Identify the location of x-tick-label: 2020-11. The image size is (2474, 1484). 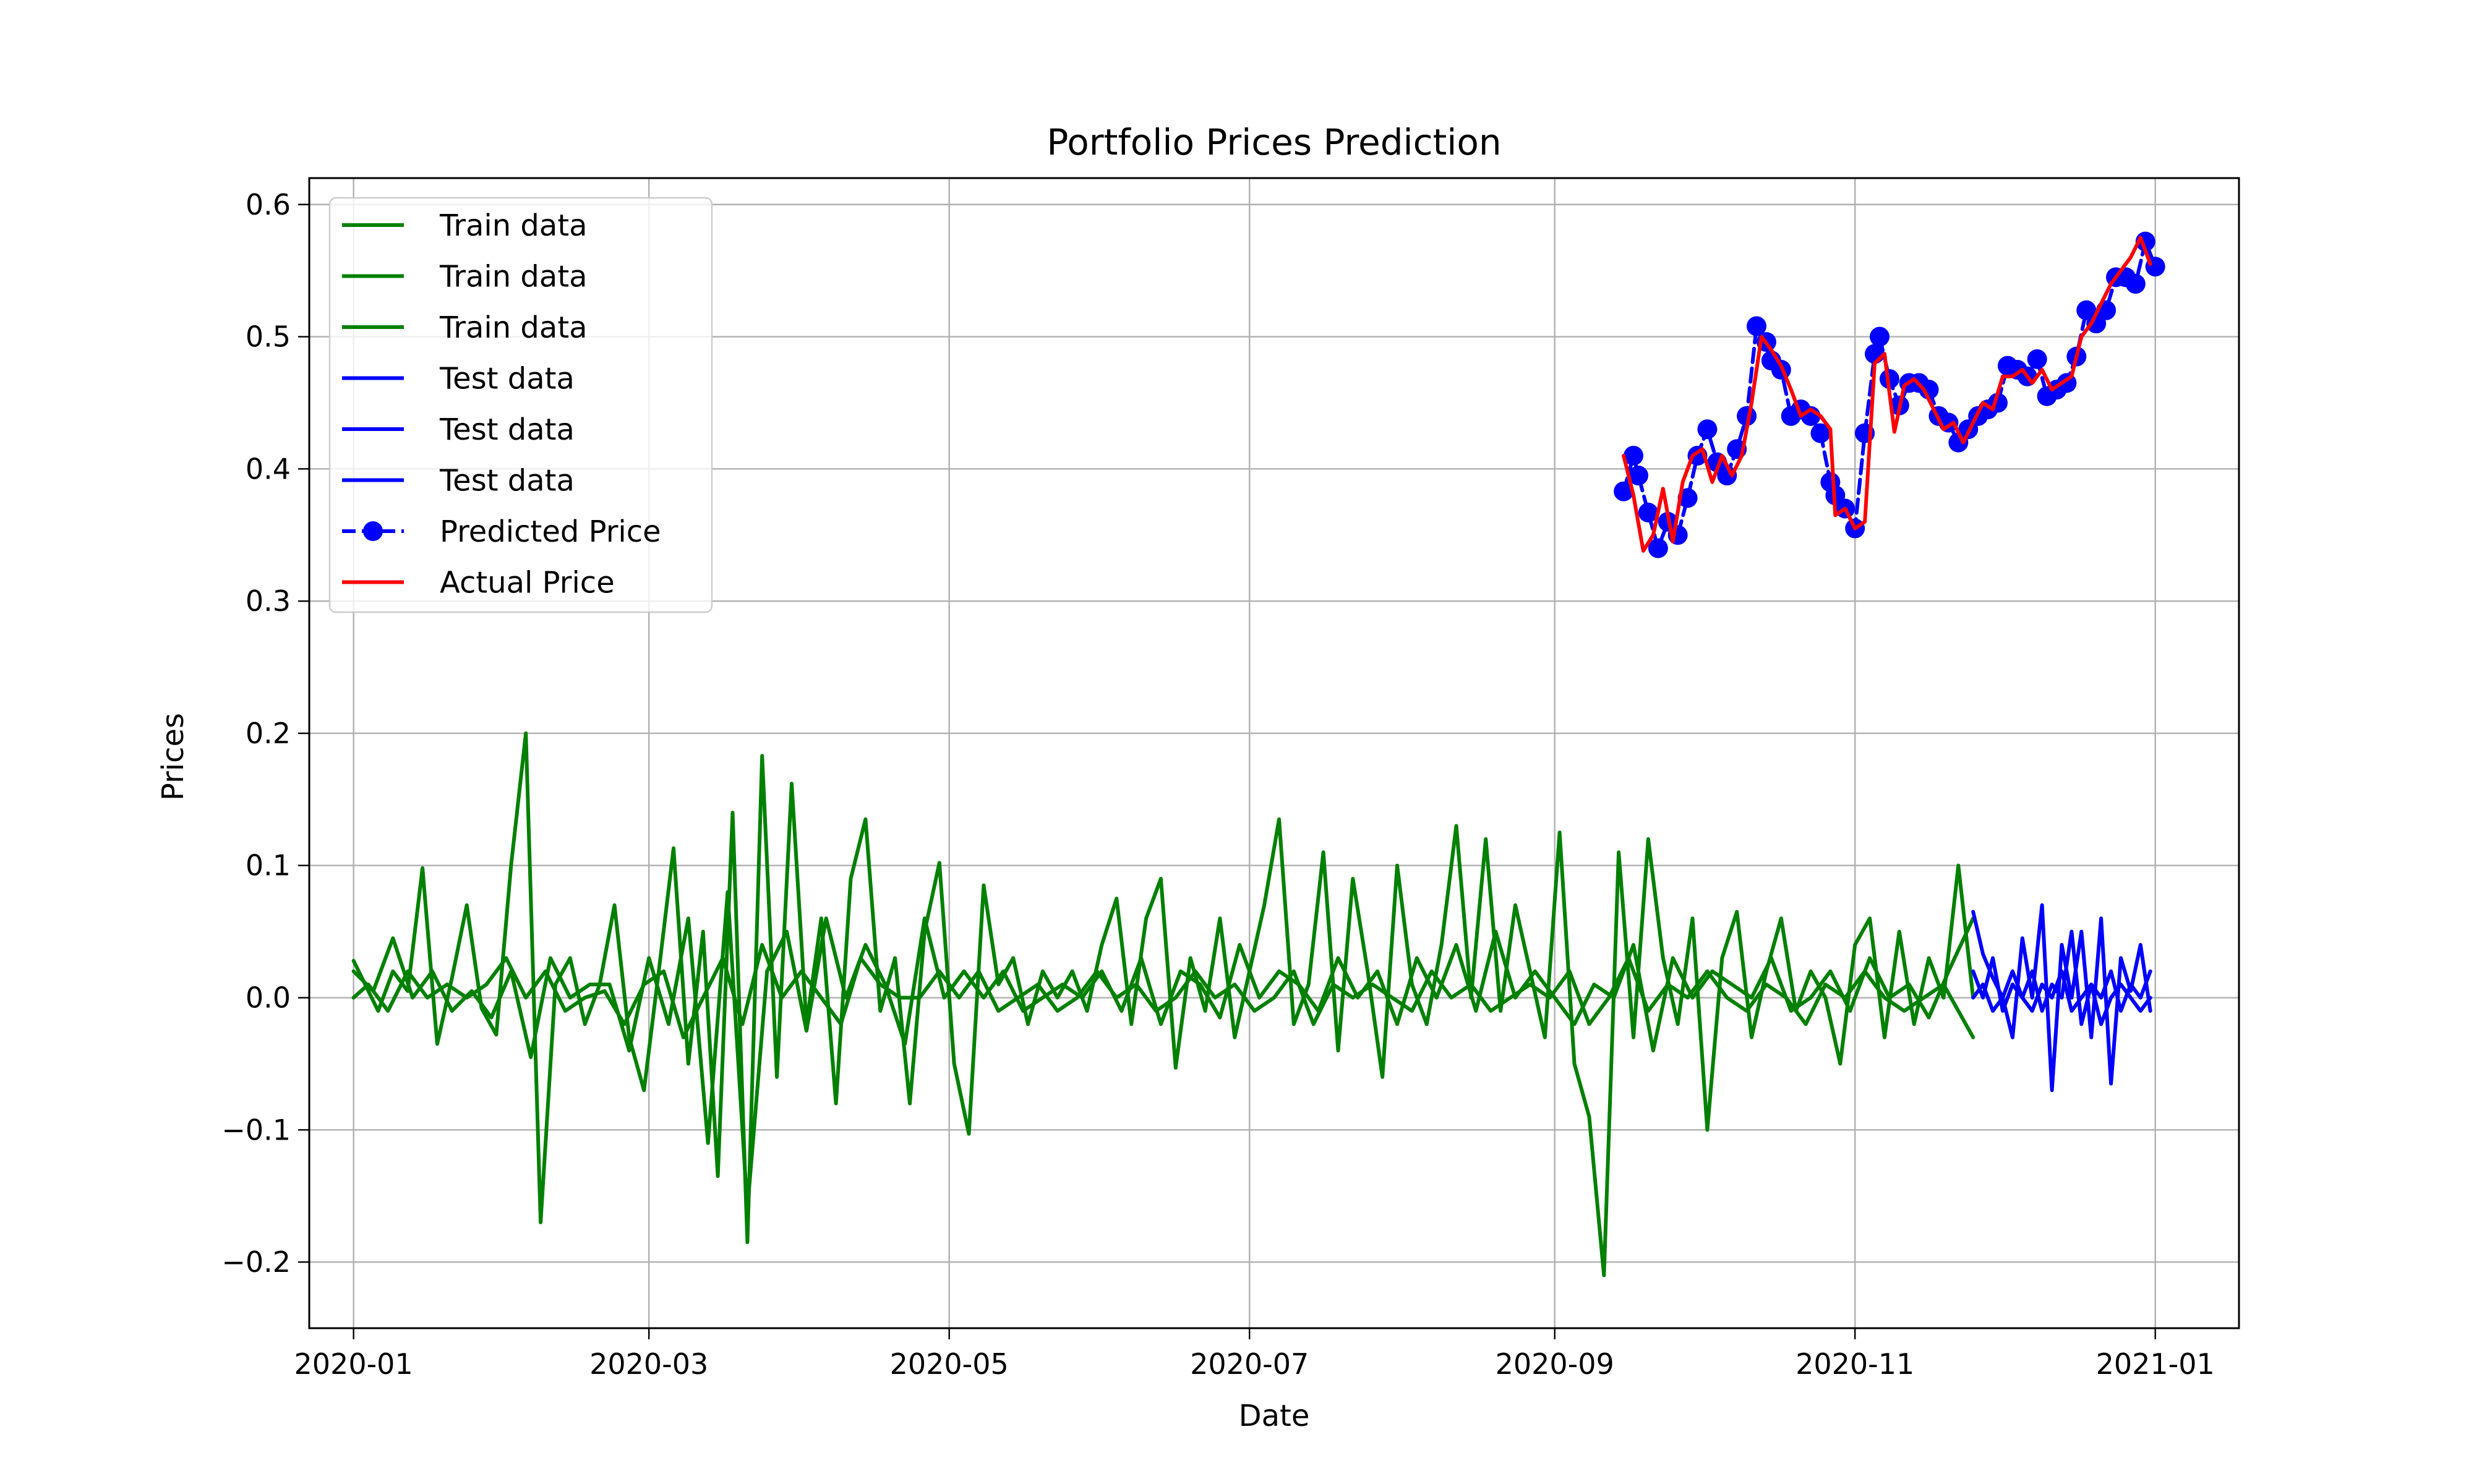
(1855, 1364).